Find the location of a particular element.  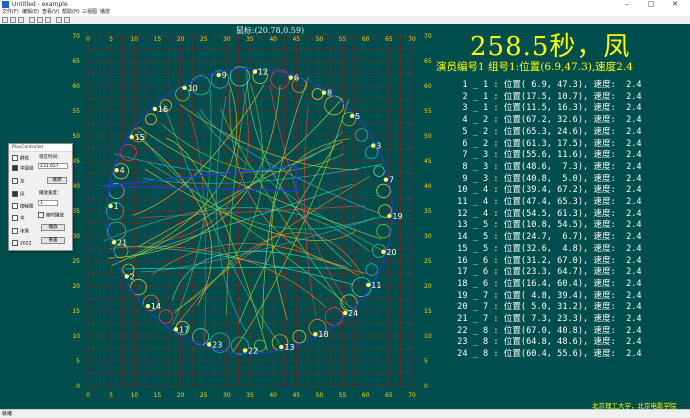

mouse-readout: 鼠标:(20.78,0.59) is located at coordinates (270, 30).